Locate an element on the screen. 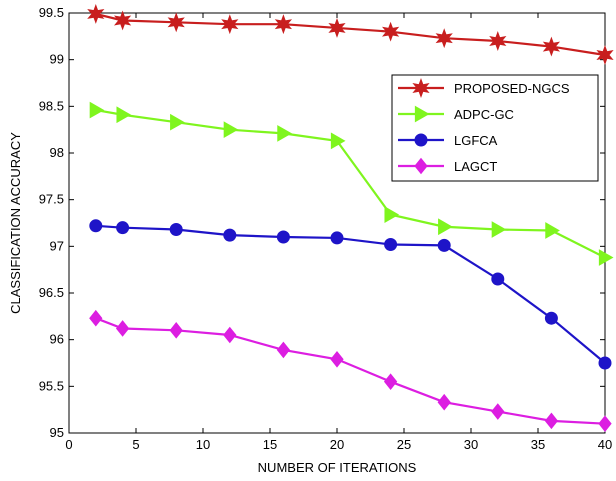  y-tick-label: 98 is located at coordinates (57, 152).